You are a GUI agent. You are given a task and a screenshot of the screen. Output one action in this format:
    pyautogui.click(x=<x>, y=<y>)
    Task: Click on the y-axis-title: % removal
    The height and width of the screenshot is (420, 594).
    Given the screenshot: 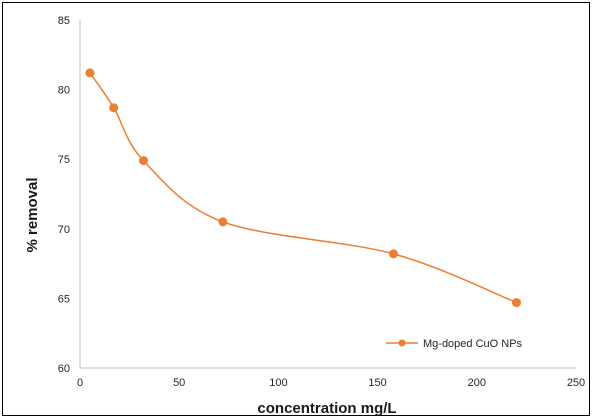 What is the action you would take?
    pyautogui.click(x=32, y=214)
    